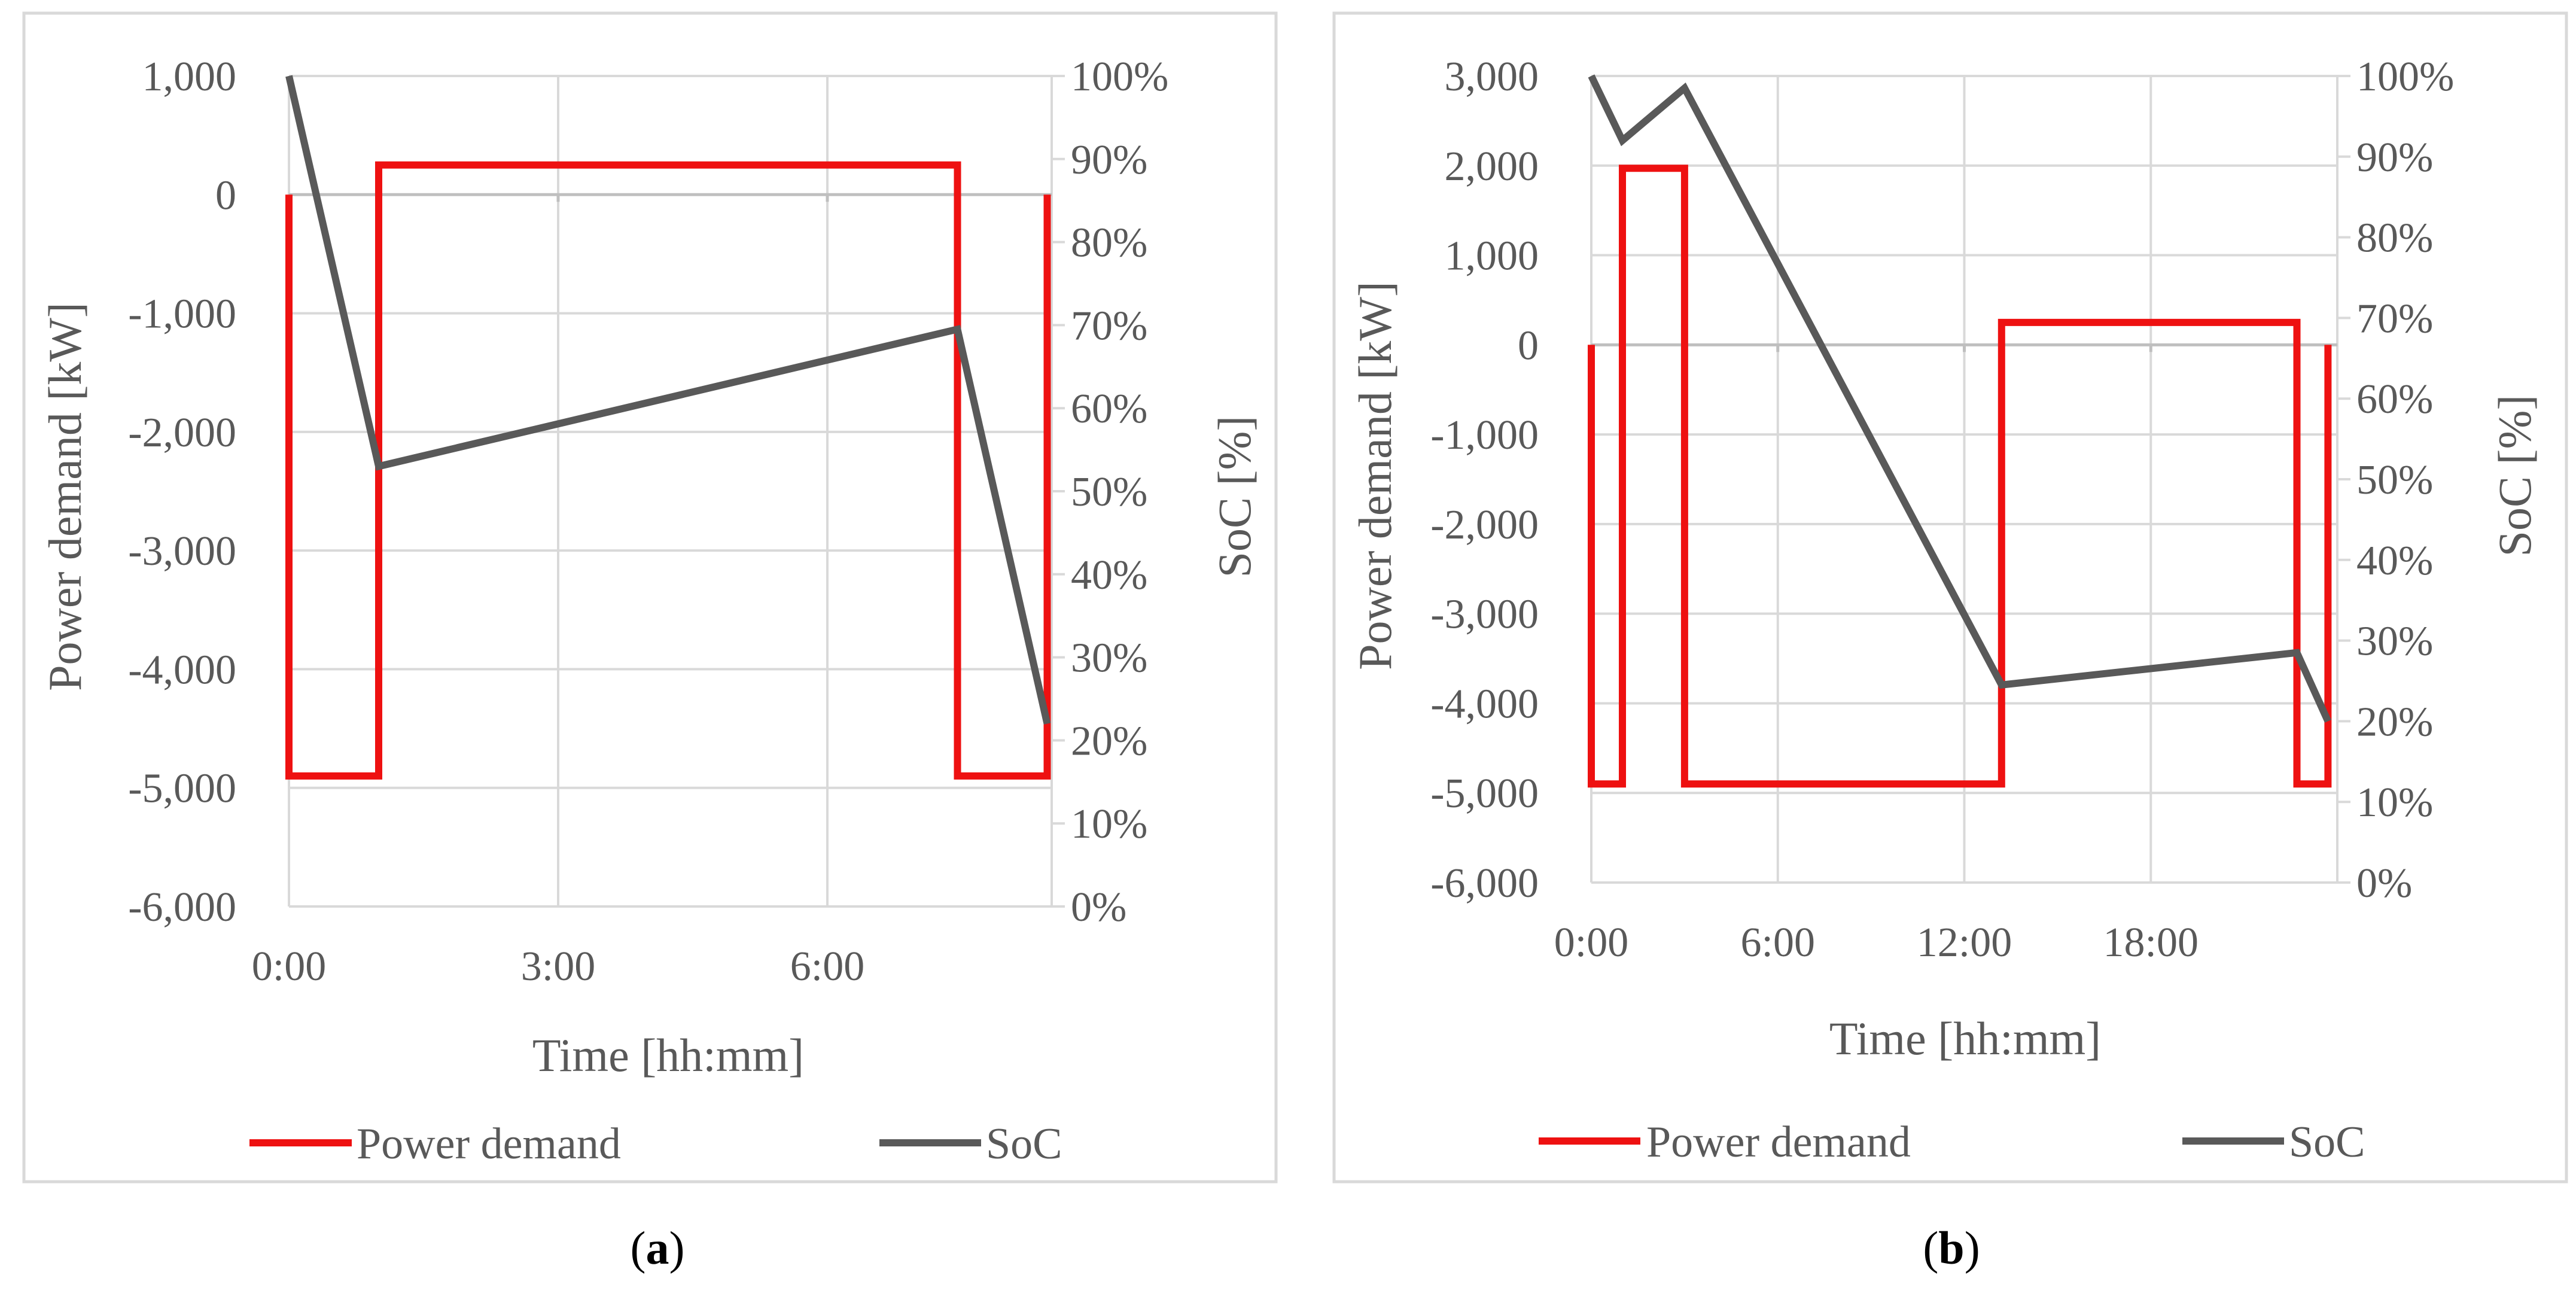  What do you see at coordinates (1234, 497) in the screenshot?
I see `y2-axis-title-a: SoC [%]` at bounding box center [1234, 497].